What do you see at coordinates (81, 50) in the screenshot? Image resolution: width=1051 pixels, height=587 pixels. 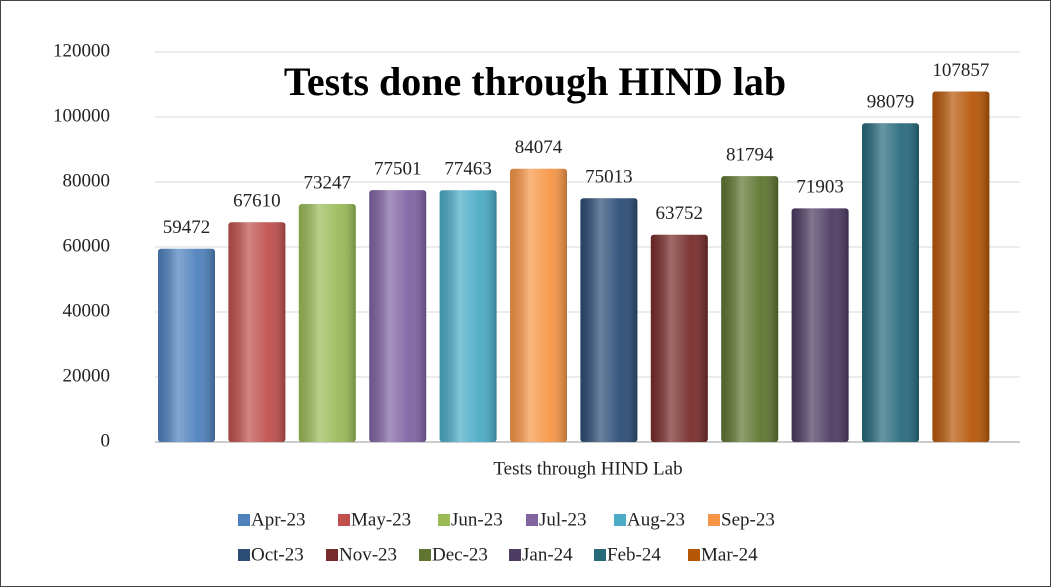 I see `y-tick-label: 120000` at bounding box center [81, 50].